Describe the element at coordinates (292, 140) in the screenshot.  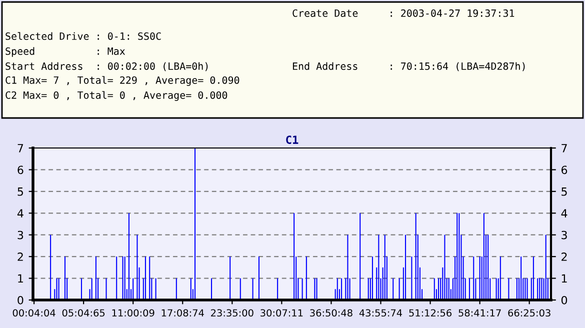
I see `chart-title: C1` at that location.